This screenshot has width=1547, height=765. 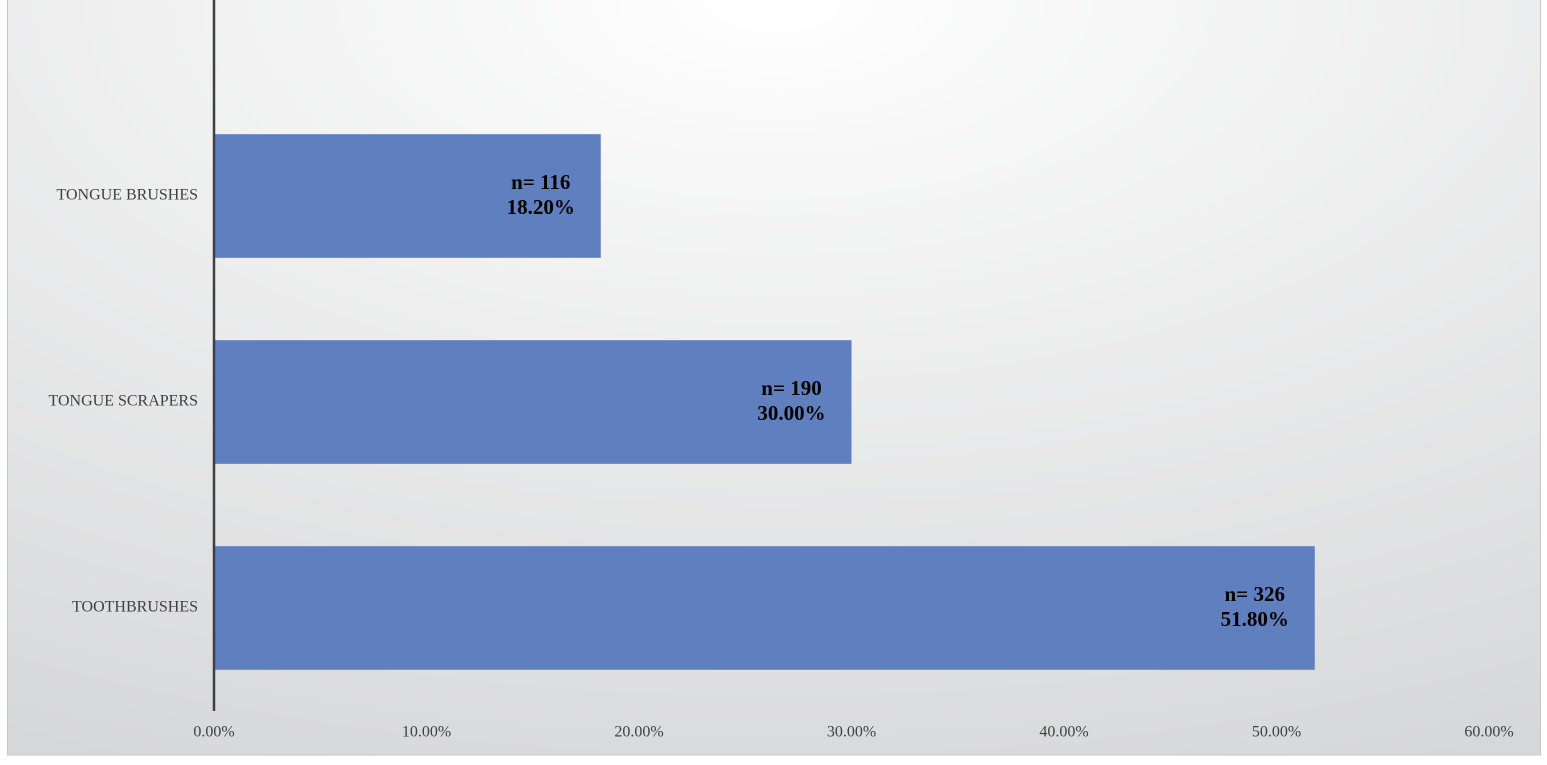 I want to click on x-tick-label: 50.00%, so click(x=1276, y=732).